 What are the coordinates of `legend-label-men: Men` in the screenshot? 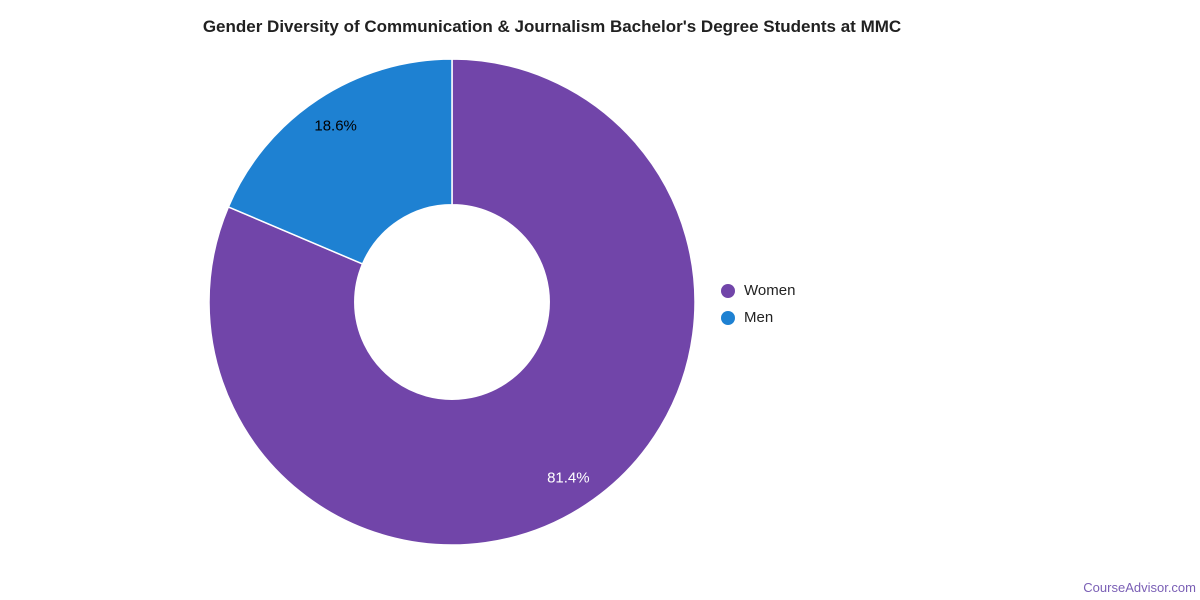 It's located at (759, 317).